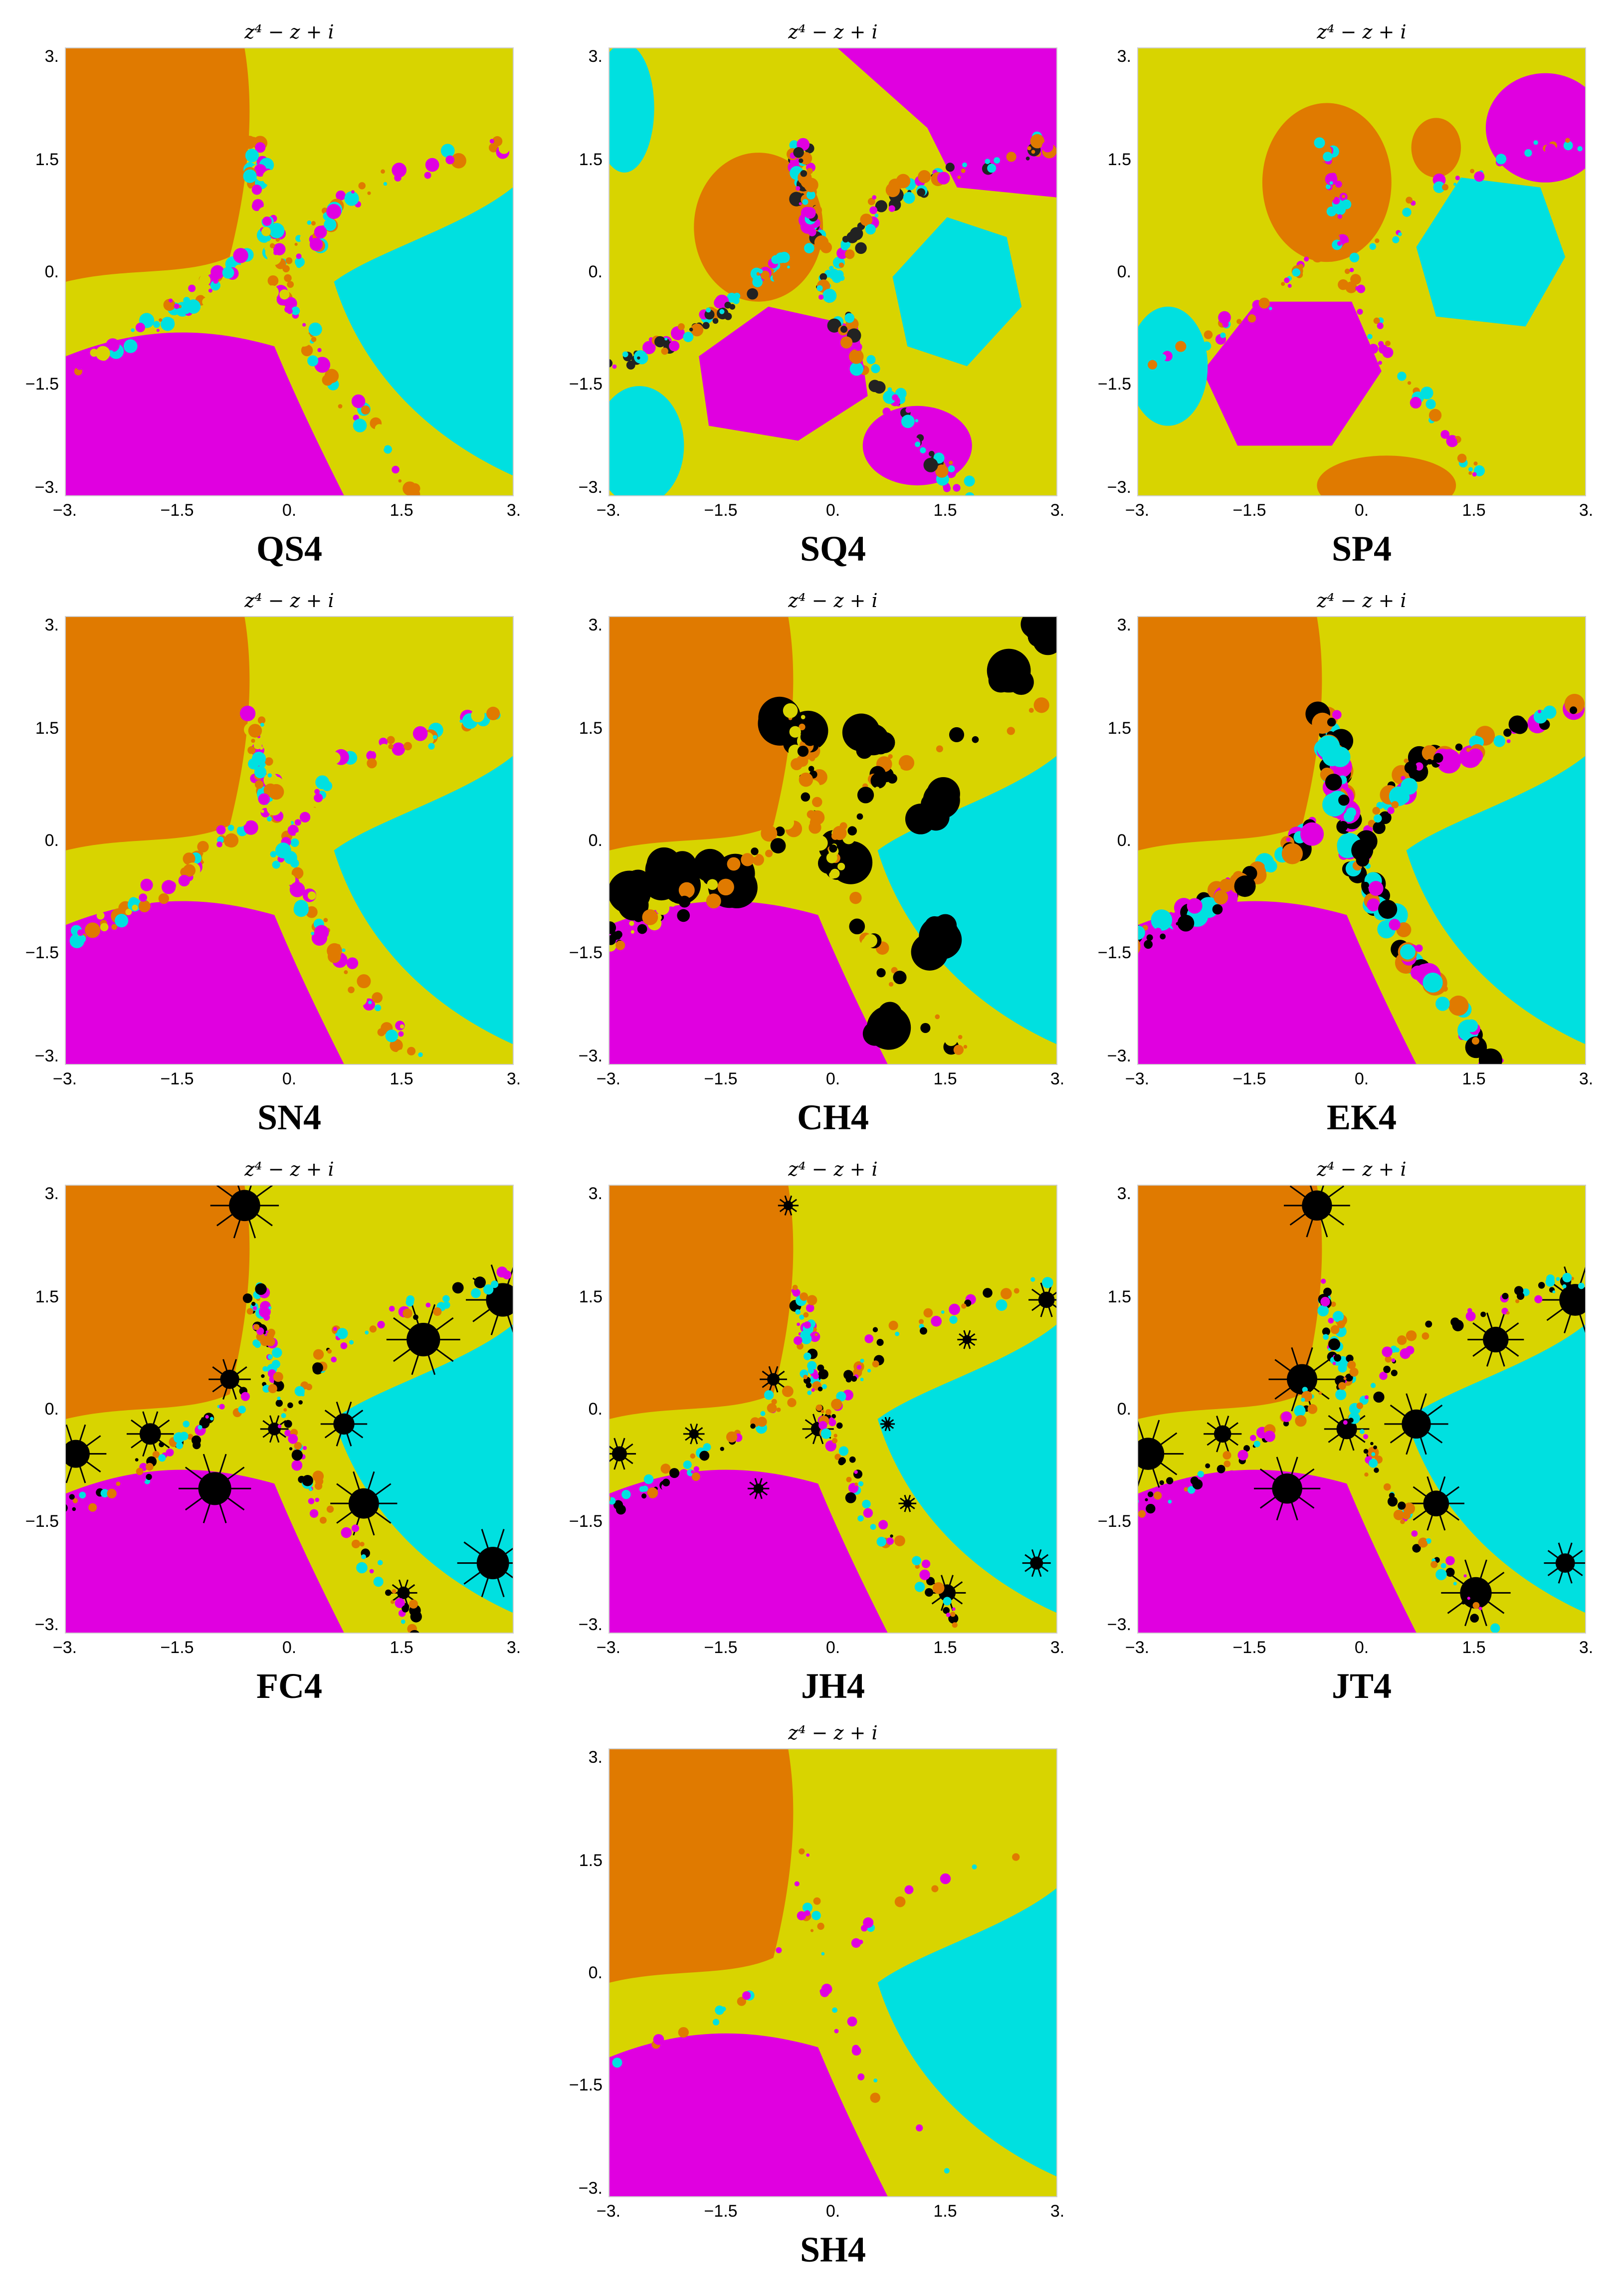  Describe the element at coordinates (595, 271) in the screenshot. I see `y-tick-label: 0.` at that location.